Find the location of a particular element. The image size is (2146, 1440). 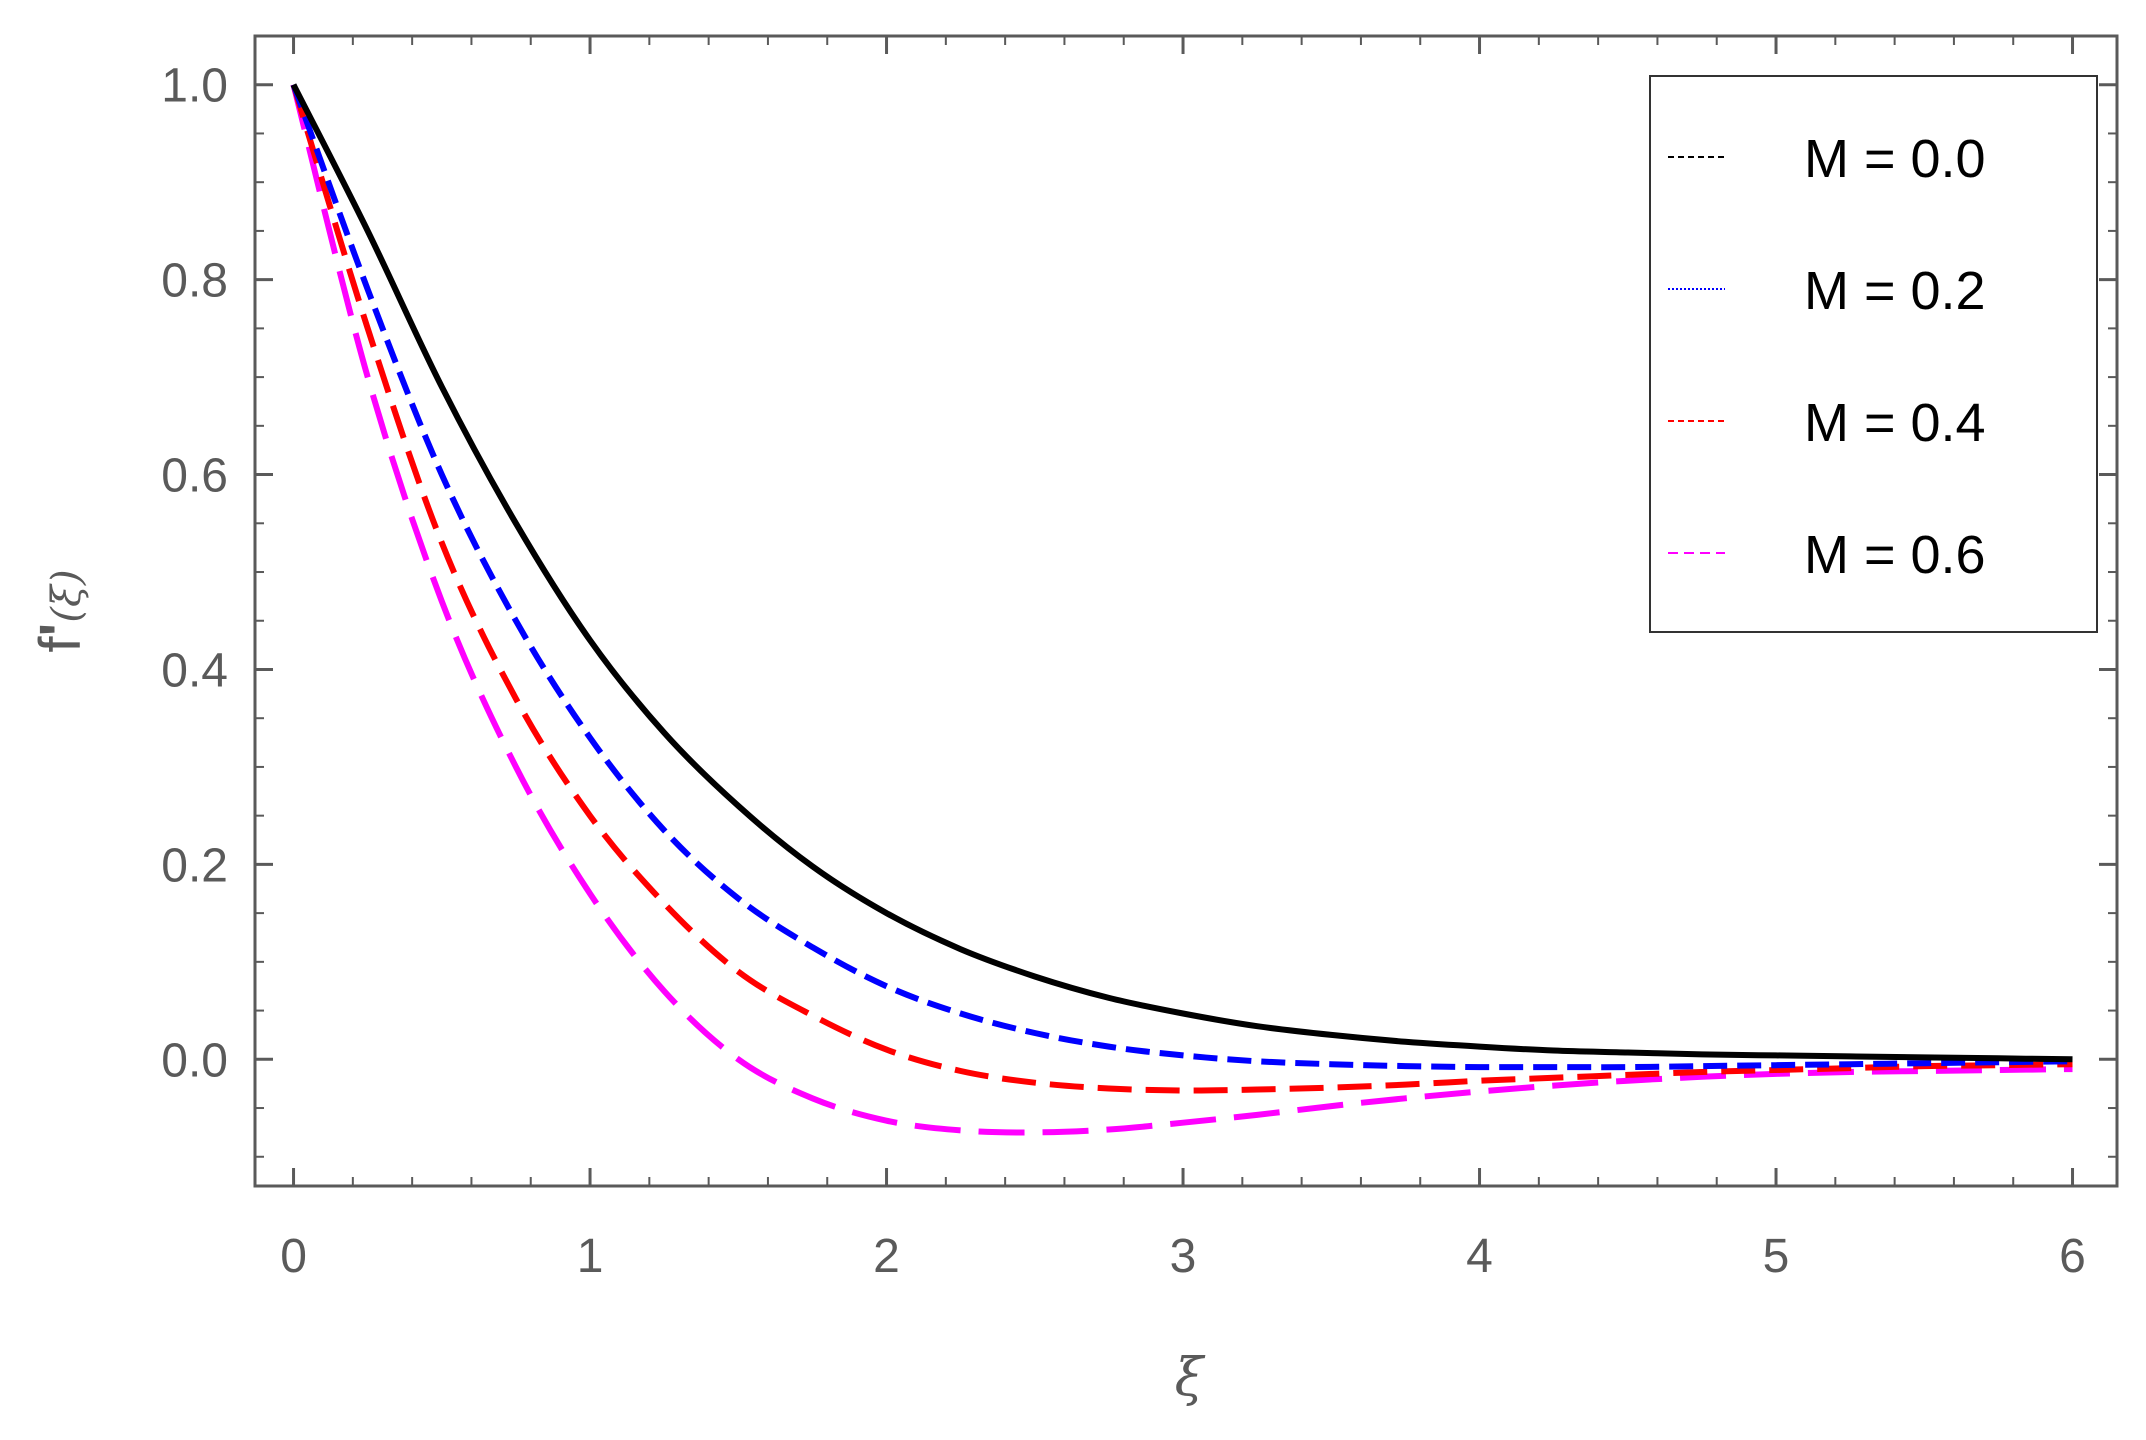

y-axis-label-func: f is located at coordinates (60, 644).